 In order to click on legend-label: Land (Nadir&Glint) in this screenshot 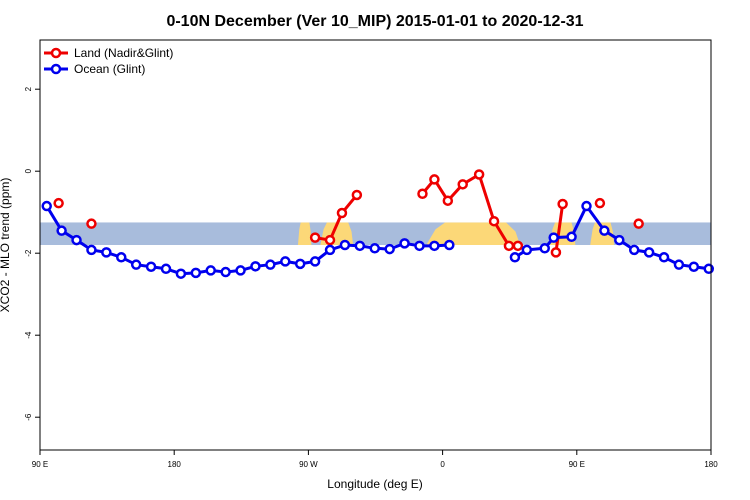, I will do `click(123, 53)`.